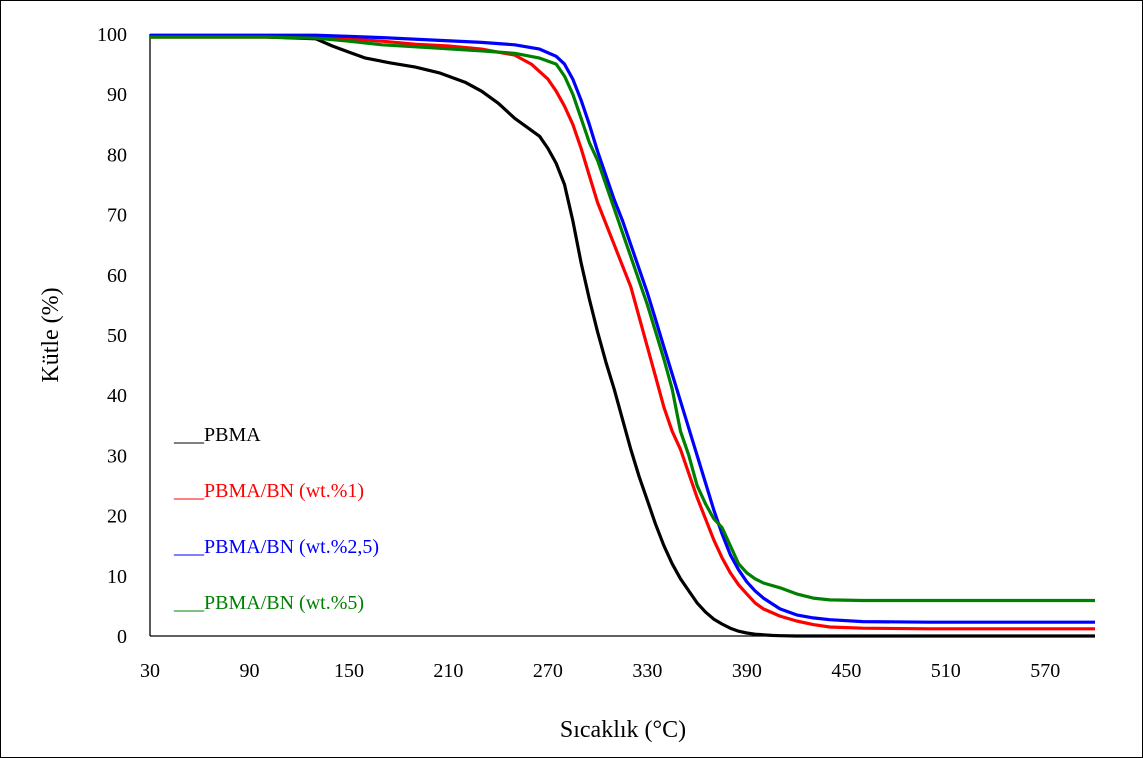  What do you see at coordinates (276, 547) in the screenshot?
I see `legend-entry-3: ___PBMA/BN (wt.%2,5)` at bounding box center [276, 547].